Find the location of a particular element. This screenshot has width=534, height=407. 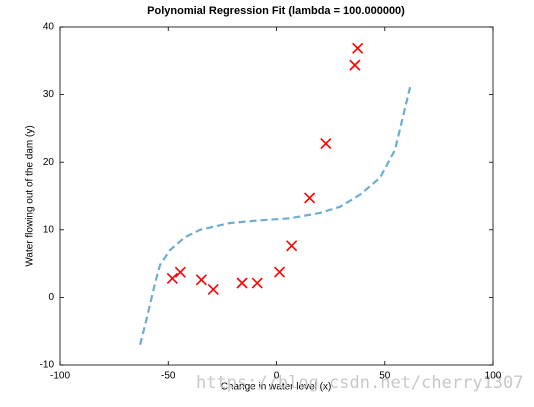

y-axis-label: Water flowing out of the dam (y) is located at coordinates (30, 195).